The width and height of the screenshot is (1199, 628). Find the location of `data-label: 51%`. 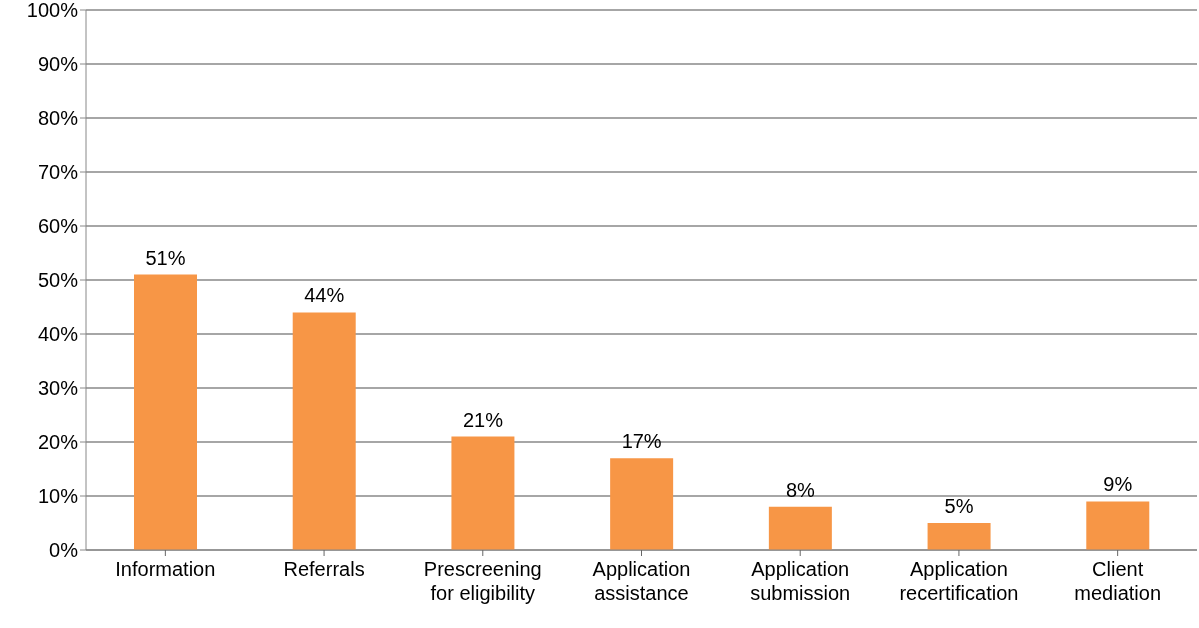

data-label: 51% is located at coordinates (165, 257).